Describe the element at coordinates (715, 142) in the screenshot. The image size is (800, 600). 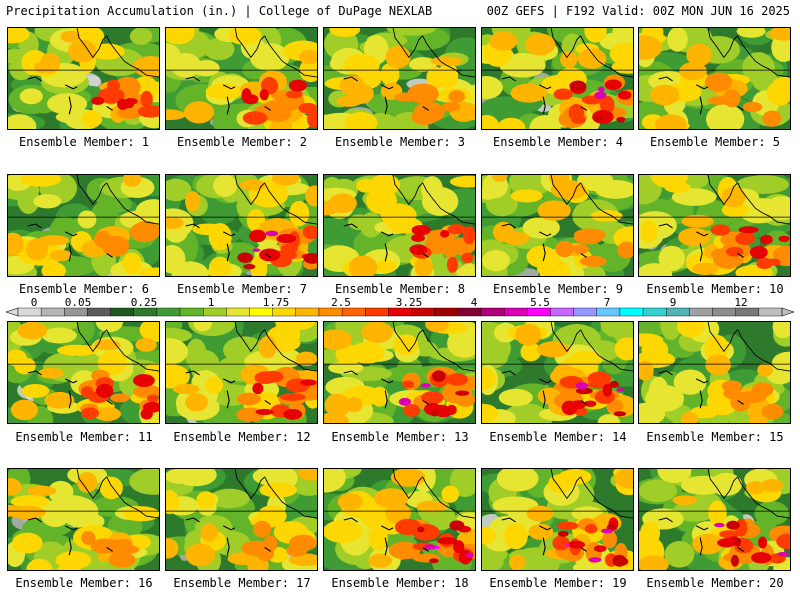
I see `ensemble-member-label: Ensemble Member: 5` at that location.